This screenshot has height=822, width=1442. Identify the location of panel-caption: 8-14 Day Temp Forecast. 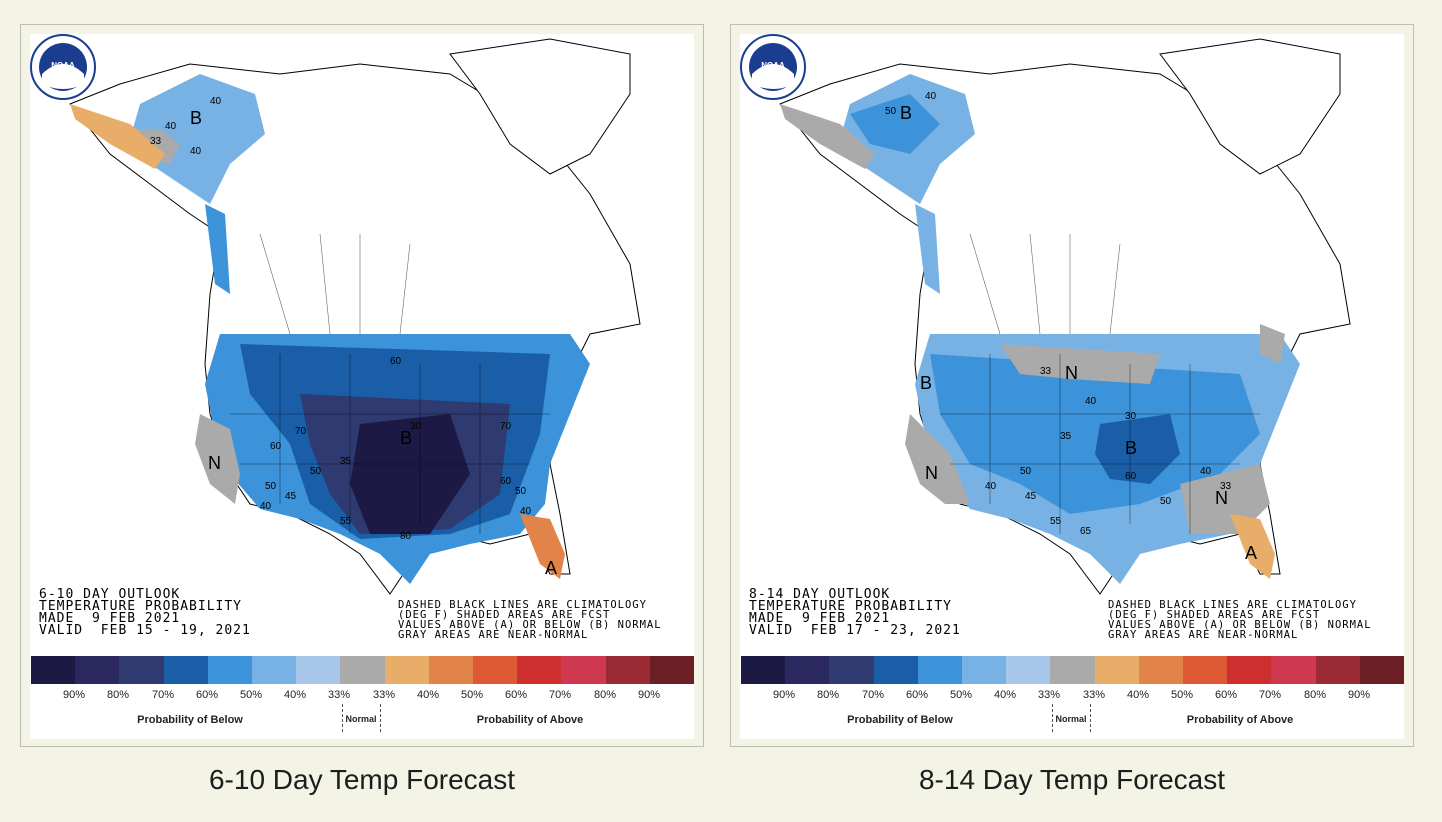
(1072, 779).